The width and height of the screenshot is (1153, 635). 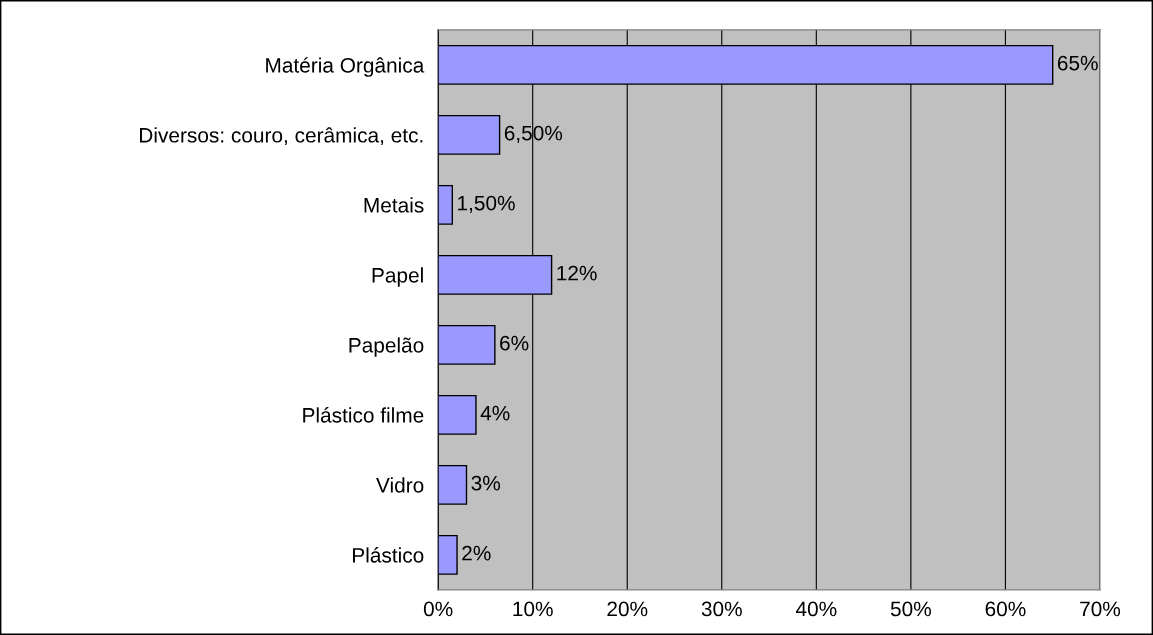 What do you see at coordinates (486, 204) in the screenshot?
I see `data-label: 1,50%` at bounding box center [486, 204].